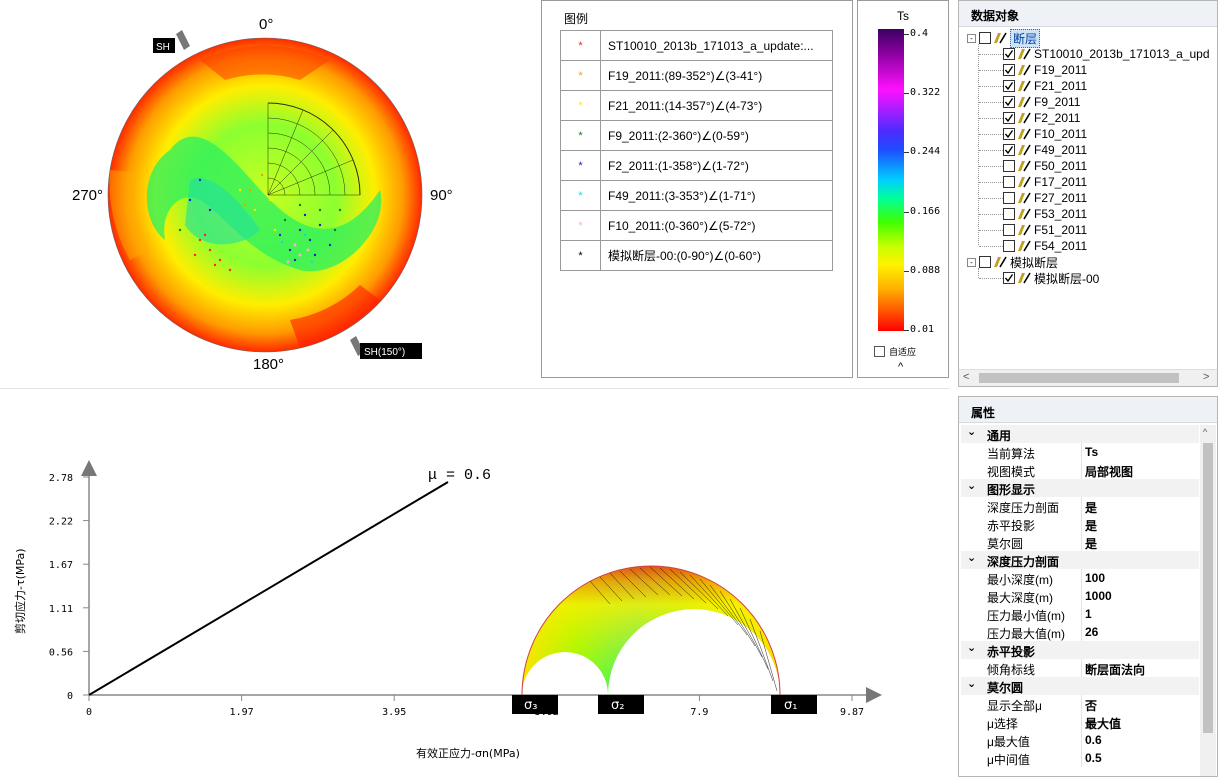 Image resolution: width=1218 pixels, height=777 pixels. I want to click on scroll-up-icon: ^, so click(1205, 432).